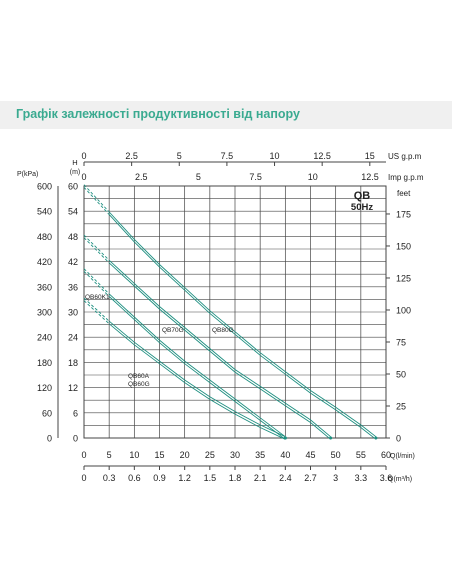  I want to click on feet-tick-label: 75, so click(401, 342).